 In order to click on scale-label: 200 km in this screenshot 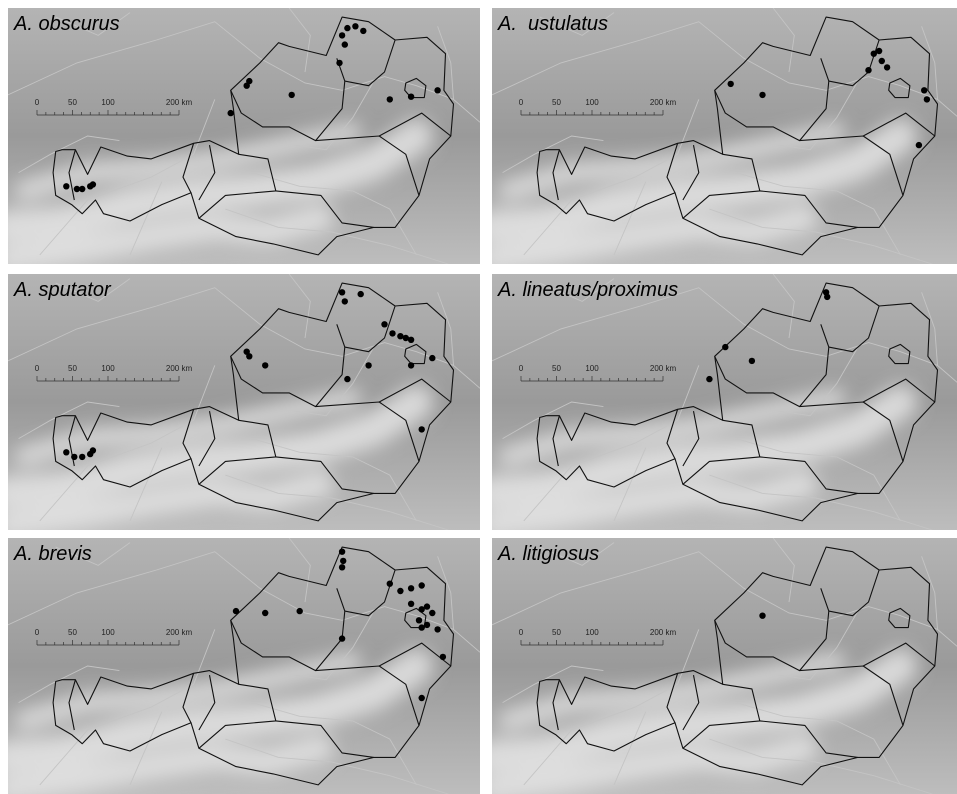, I will do `click(663, 632)`.